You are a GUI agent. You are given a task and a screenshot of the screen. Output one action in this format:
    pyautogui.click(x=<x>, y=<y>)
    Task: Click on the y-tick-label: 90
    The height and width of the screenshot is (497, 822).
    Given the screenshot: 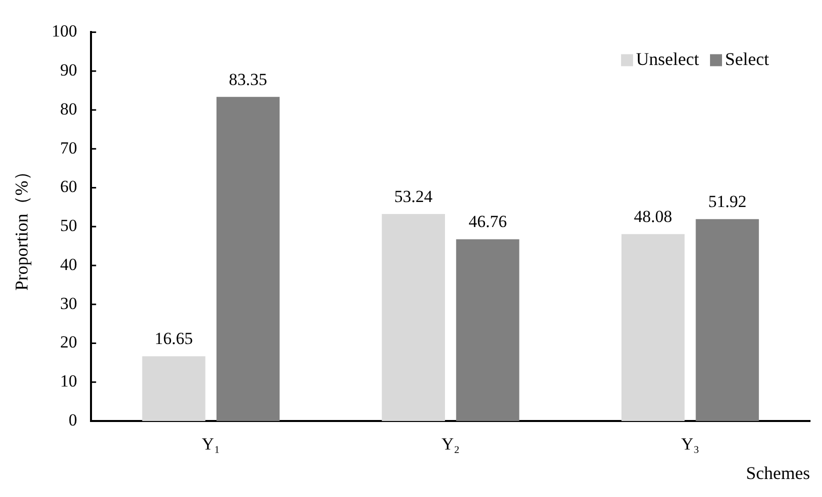 What is the action you would take?
    pyautogui.click(x=69, y=70)
    